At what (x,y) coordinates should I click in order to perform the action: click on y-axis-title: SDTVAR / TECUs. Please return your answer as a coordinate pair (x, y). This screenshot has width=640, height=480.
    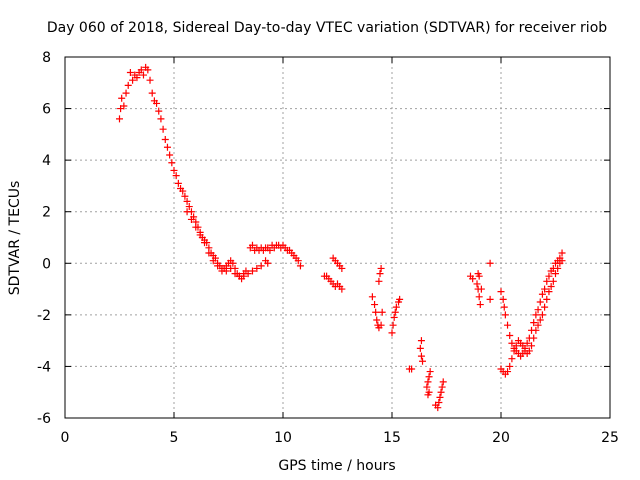
    Looking at the image, I should click on (15, 238).